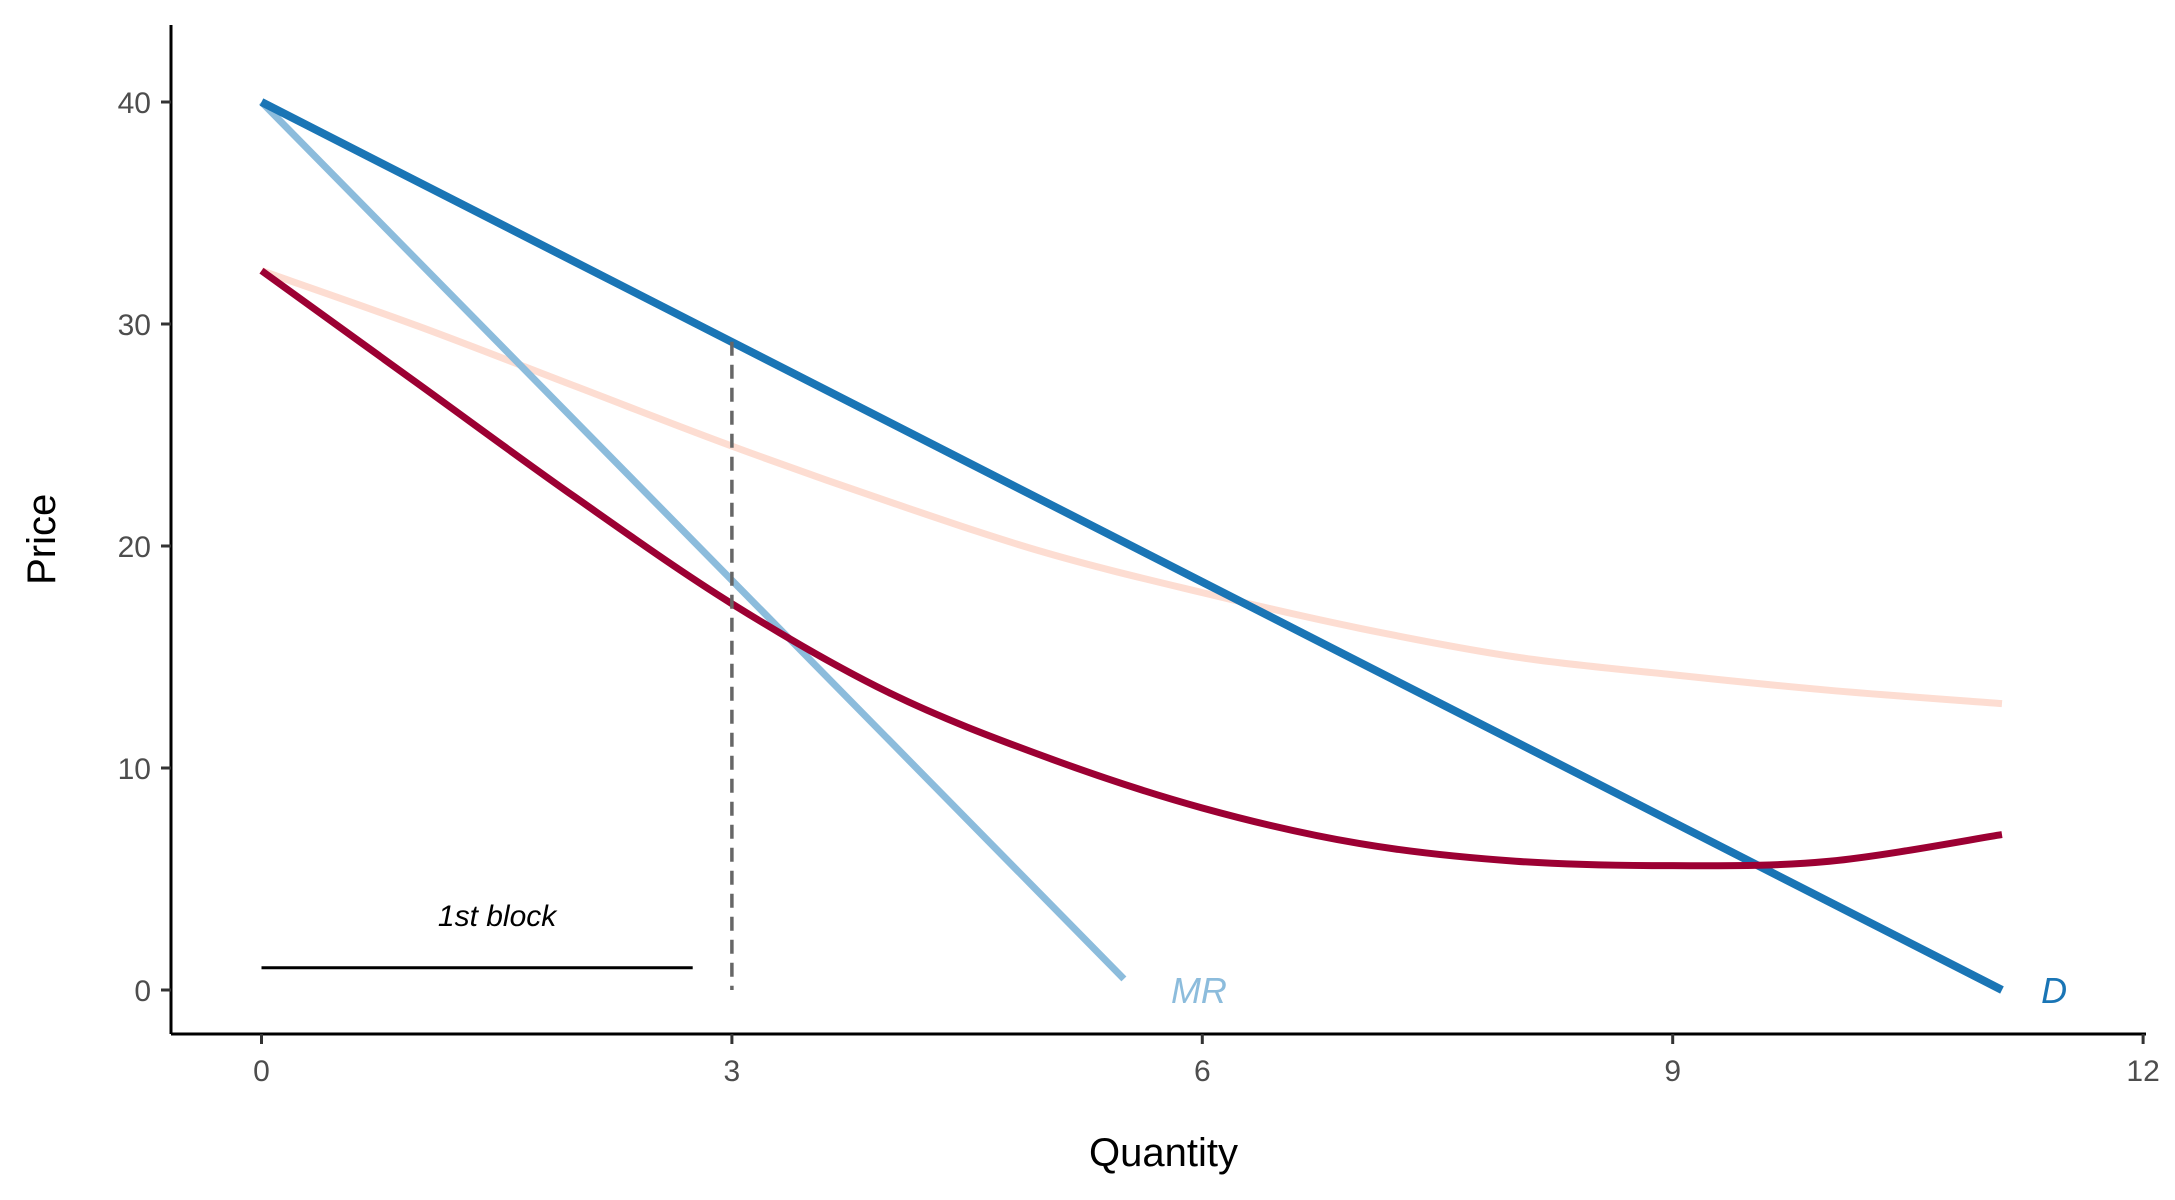 The height and width of the screenshot is (1200, 2175). What do you see at coordinates (1163, 1153) in the screenshot?
I see `x-axis-title: Quantity` at bounding box center [1163, 1153].